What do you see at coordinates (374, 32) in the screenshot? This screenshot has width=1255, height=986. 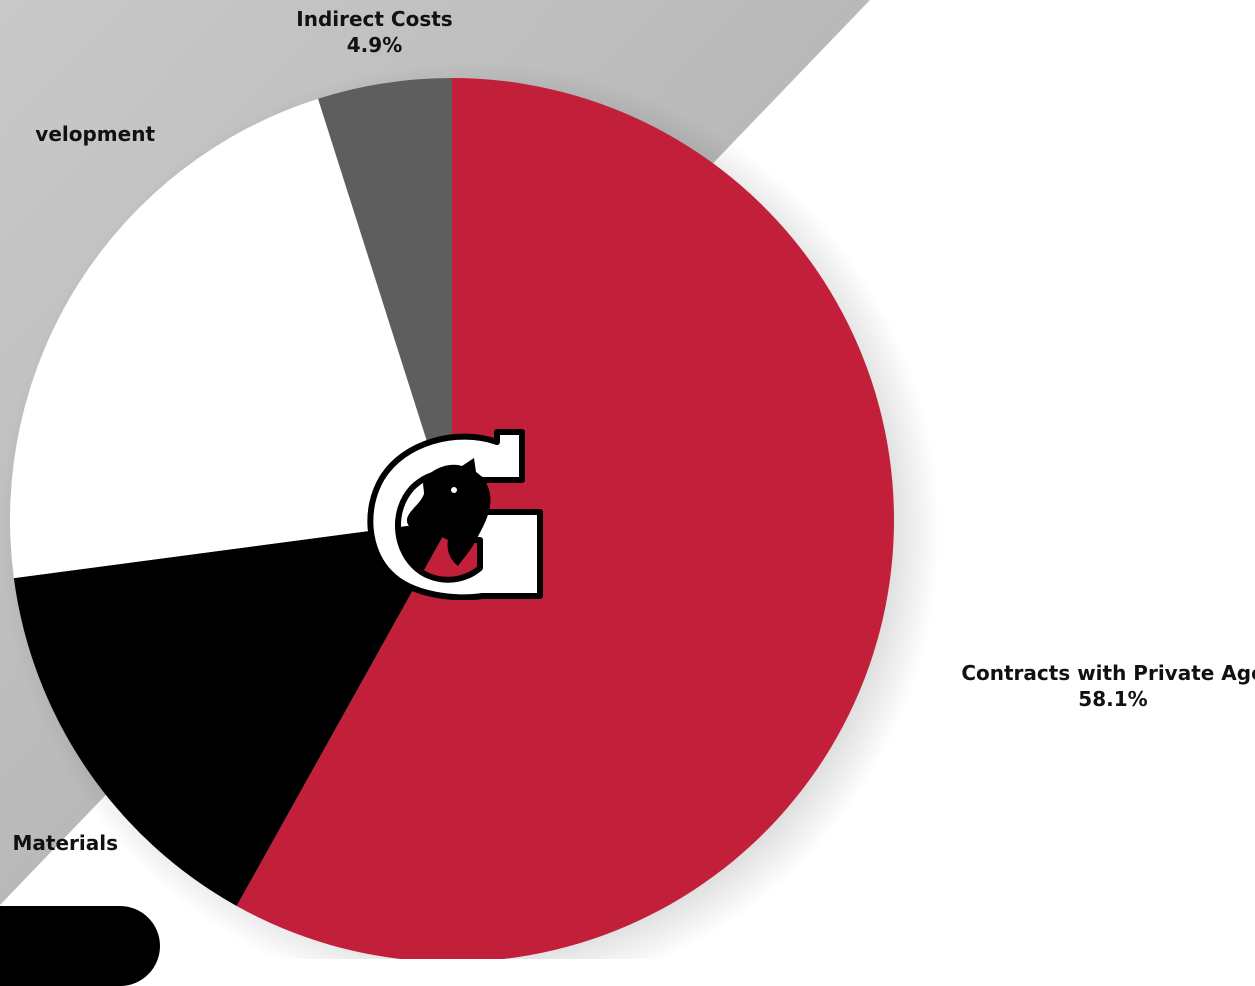 I see `label-indirect-costs: Indirect Costs 4.9%` at bounding box center [374, 32].